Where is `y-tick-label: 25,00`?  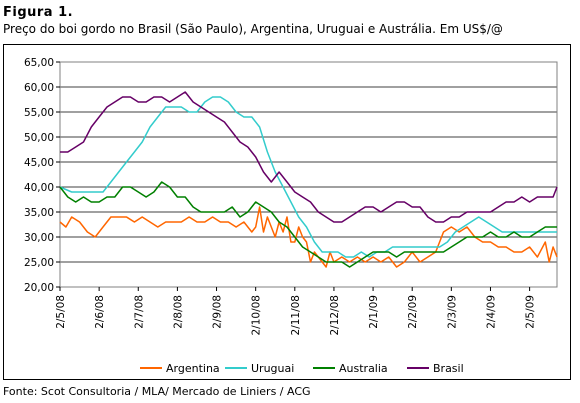
y-tick-label: 25,00 is located at coordinates (39, 263).